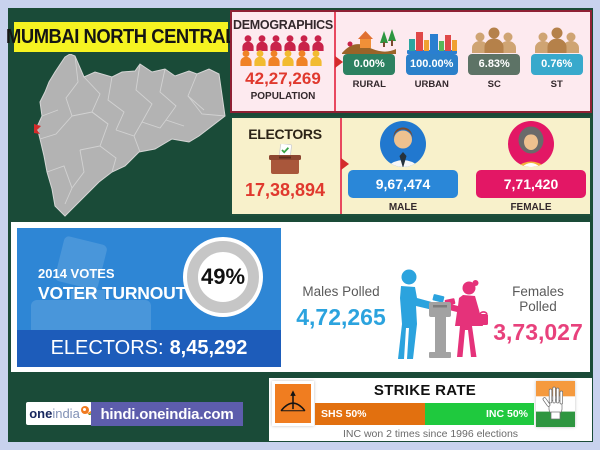 The image size is (600, 450). I want to click on oneindia-logo: one india, so click(70, 413).